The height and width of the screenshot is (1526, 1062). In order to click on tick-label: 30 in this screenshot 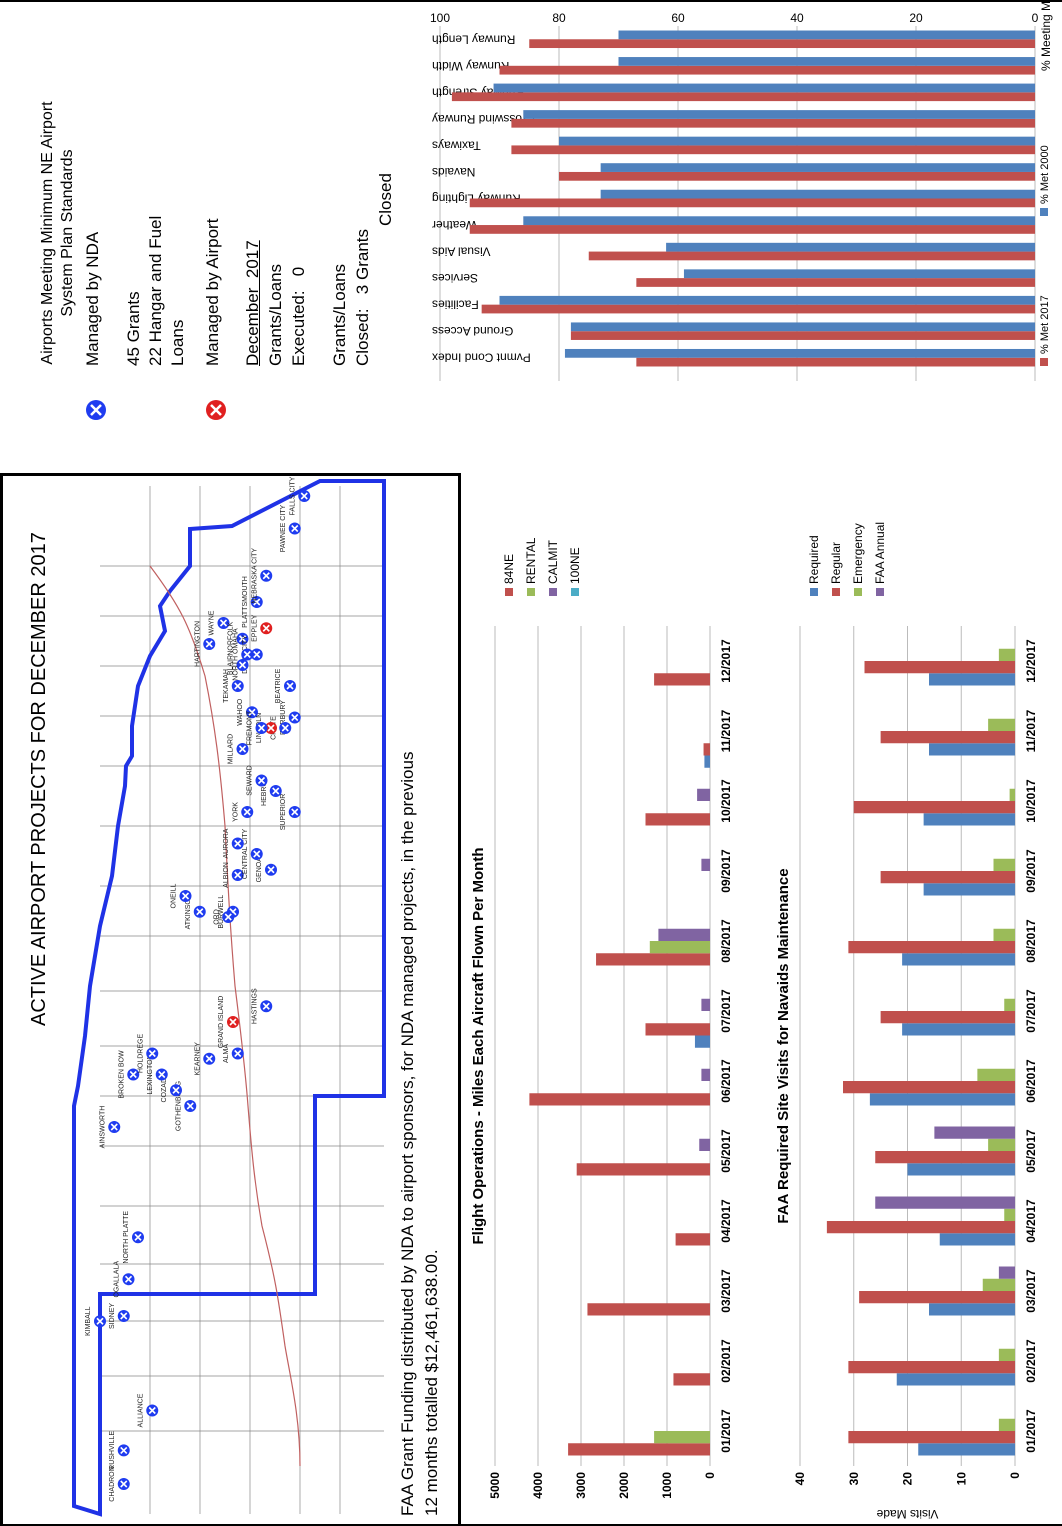, I will do `click(854, 1479)`.